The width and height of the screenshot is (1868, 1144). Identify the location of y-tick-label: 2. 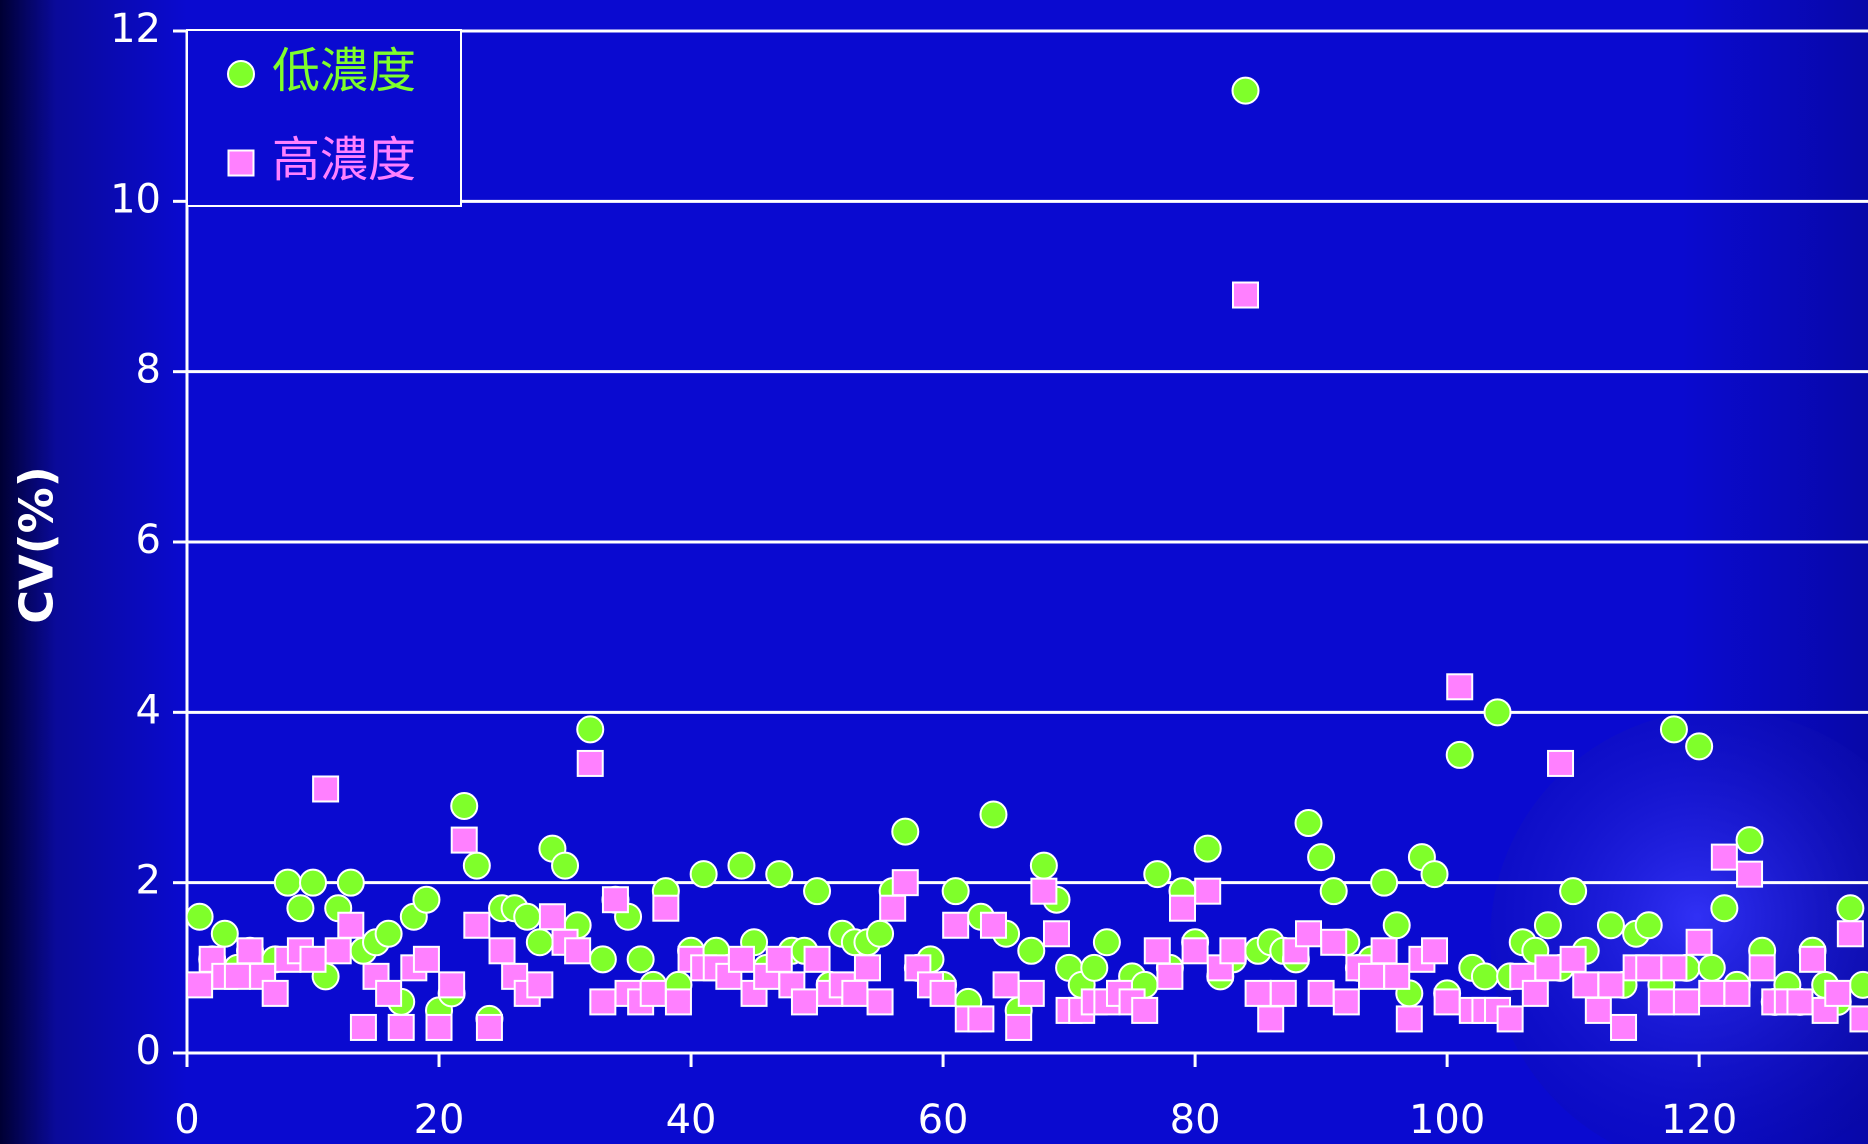
(148, 881).